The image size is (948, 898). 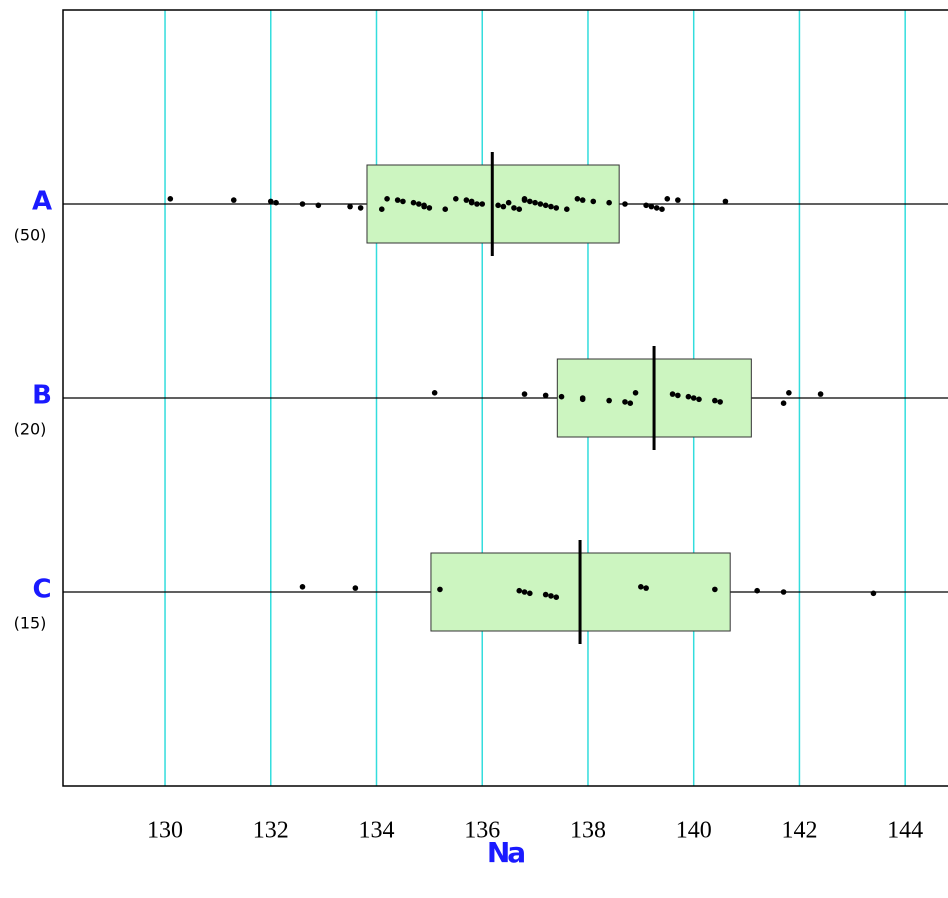 I want to click on x-axis-label: Na, so click(x=505, y=852).